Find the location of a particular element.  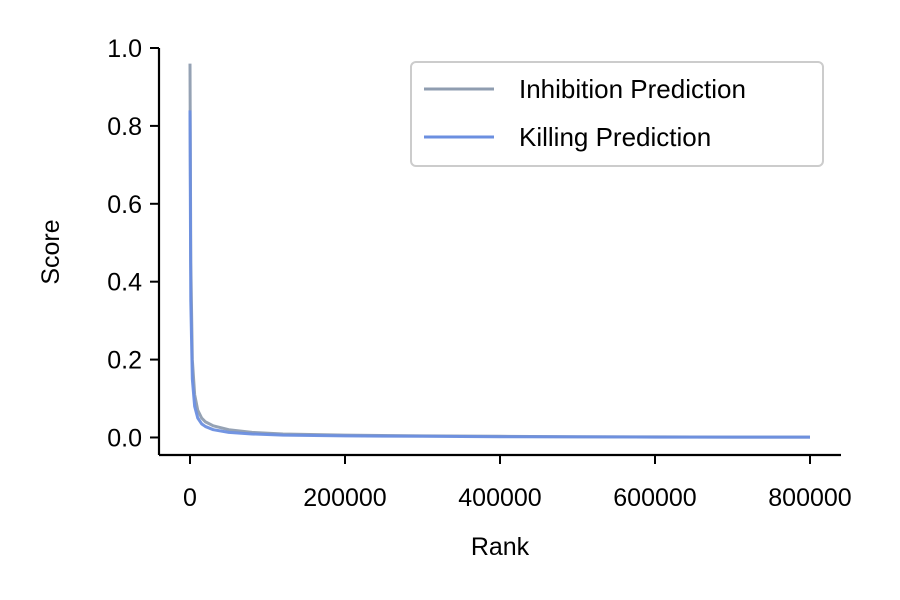

y-tick-label: 0.0 is located at coordinates (124, 438).